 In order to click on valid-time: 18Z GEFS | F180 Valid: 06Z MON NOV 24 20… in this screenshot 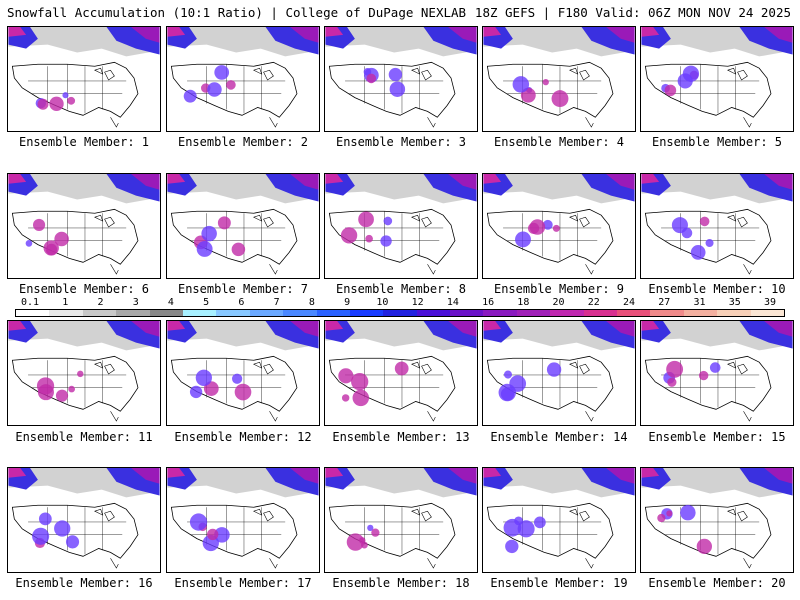, I will do `click(632, 12)`.